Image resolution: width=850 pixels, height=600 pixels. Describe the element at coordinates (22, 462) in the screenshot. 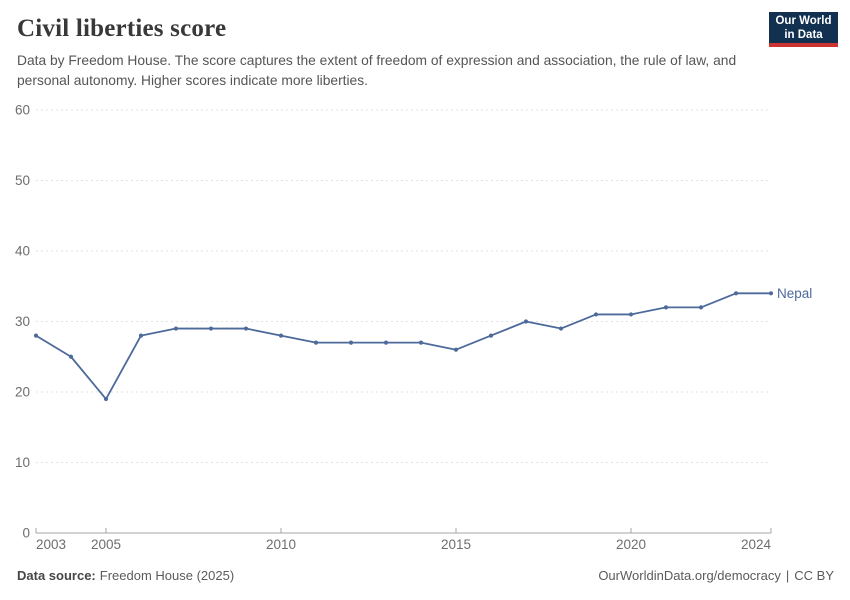

I see `y-axis-tick-label: 10` at that location.